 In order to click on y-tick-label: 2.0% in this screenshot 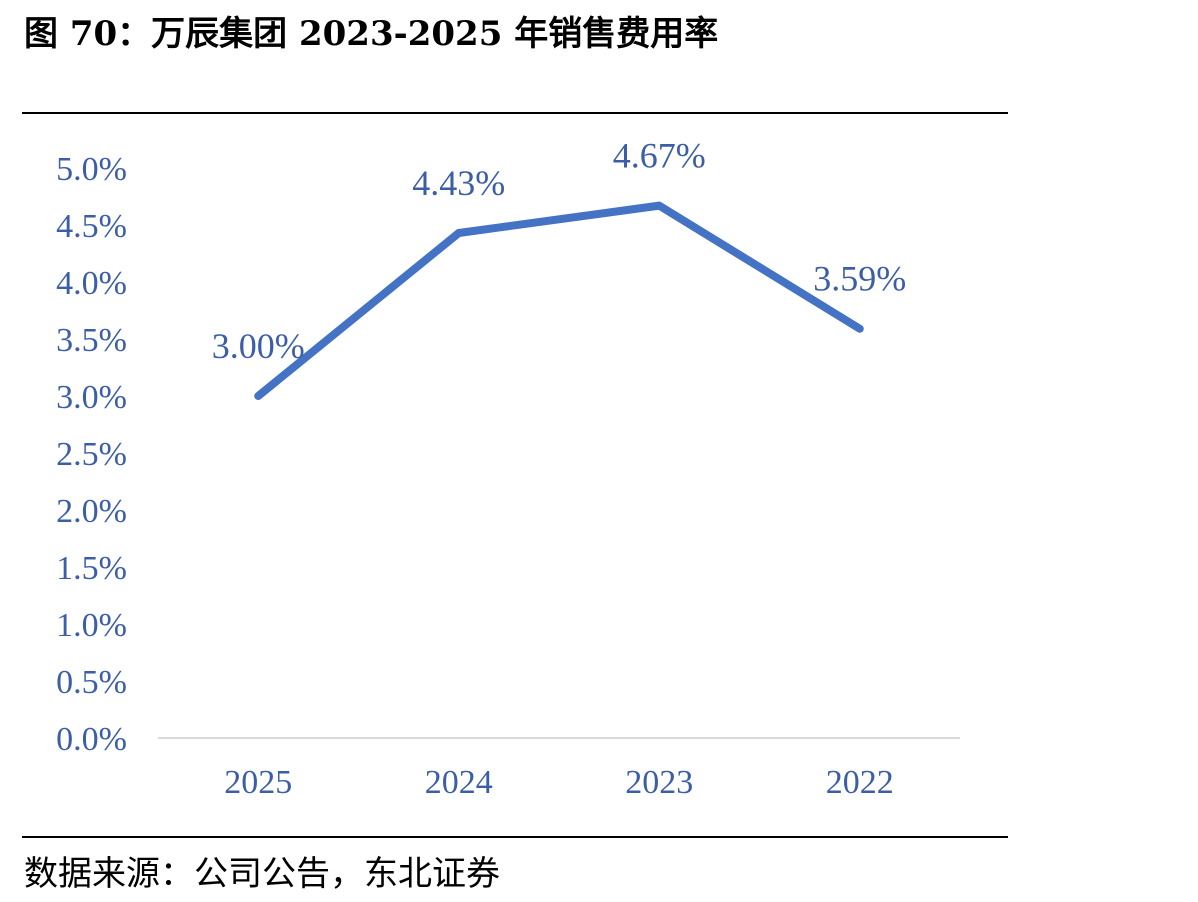, I will do `click(91, 511)`.